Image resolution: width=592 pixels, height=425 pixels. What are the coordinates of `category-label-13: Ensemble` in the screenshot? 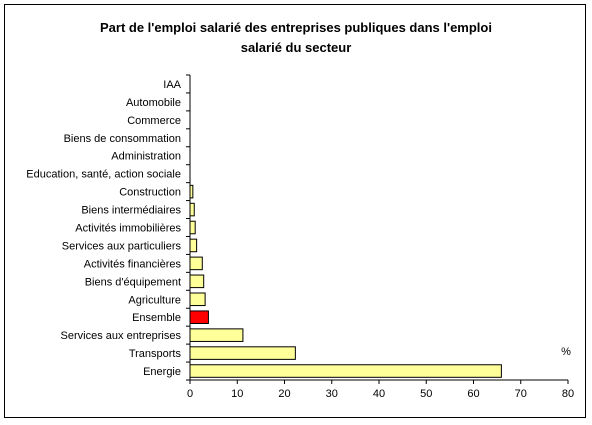 It's located at (156, 318).